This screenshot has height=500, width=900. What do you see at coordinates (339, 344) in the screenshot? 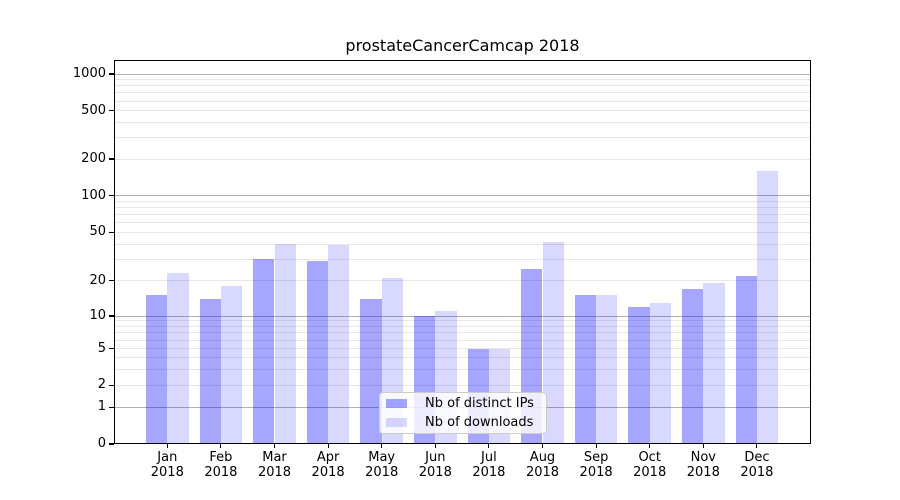
I see `bar-apr-downloads` at bounding box center [339, 344].